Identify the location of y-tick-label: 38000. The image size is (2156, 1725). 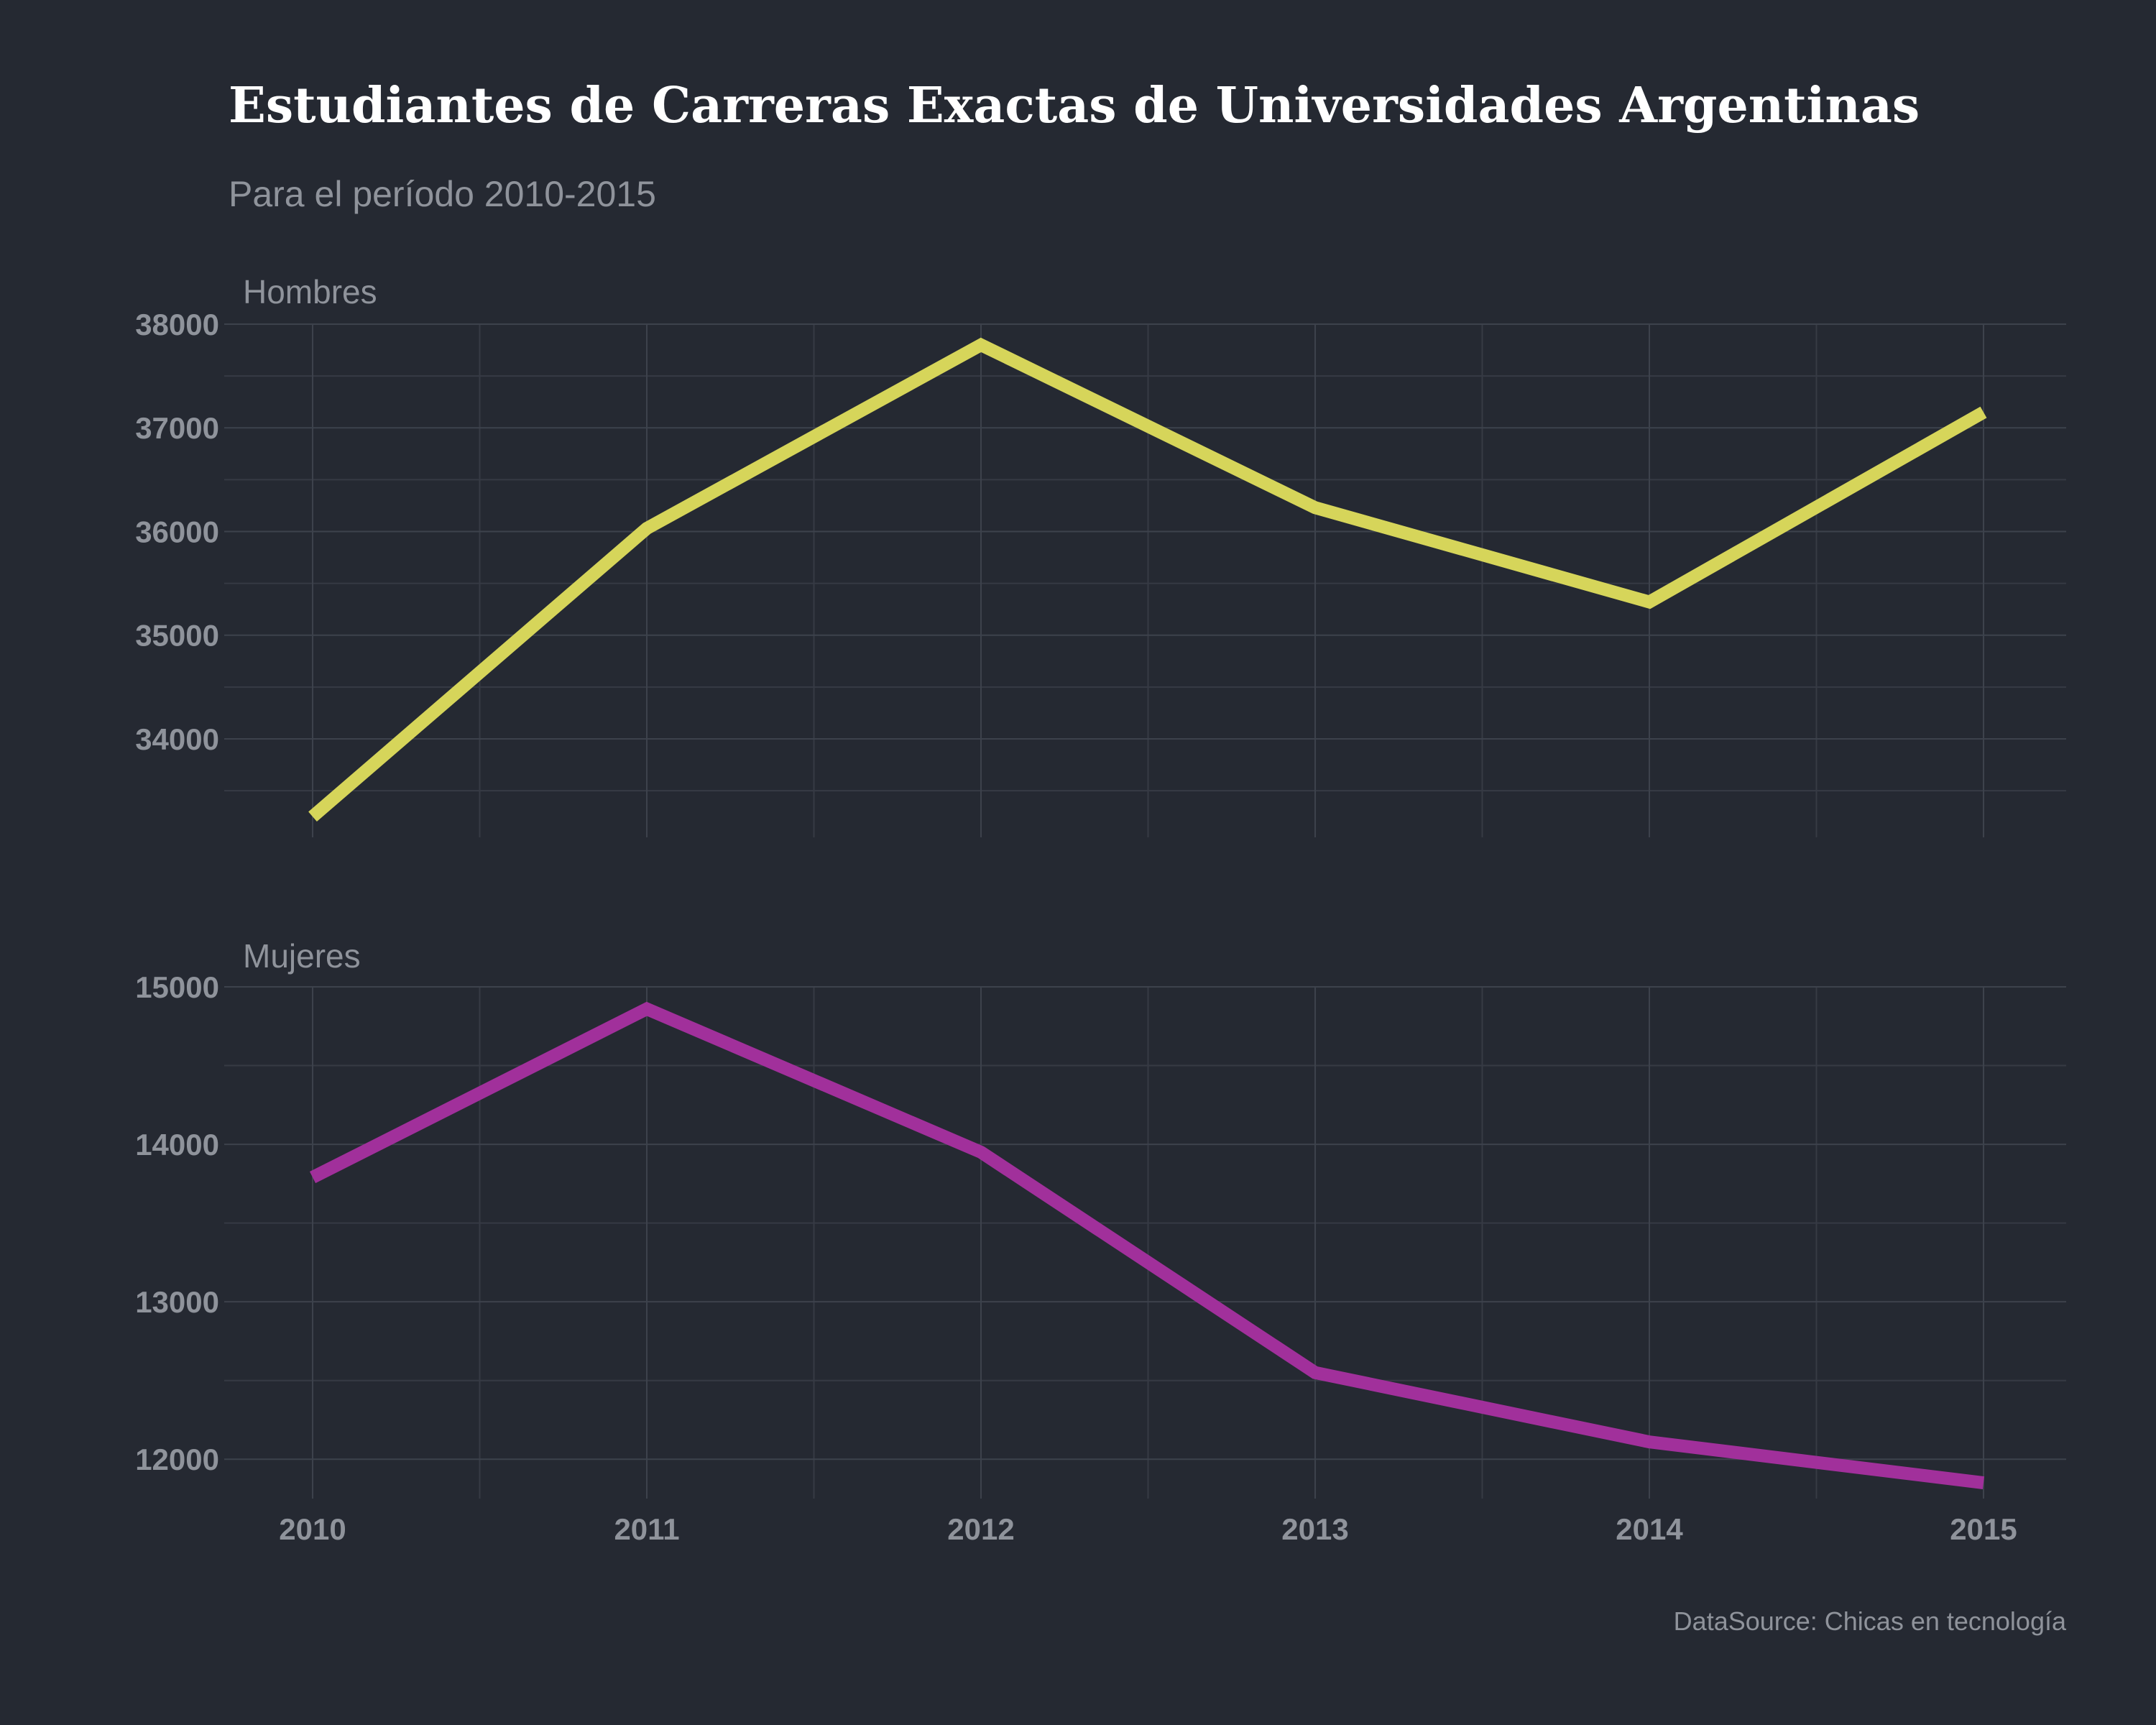
(177, 324).